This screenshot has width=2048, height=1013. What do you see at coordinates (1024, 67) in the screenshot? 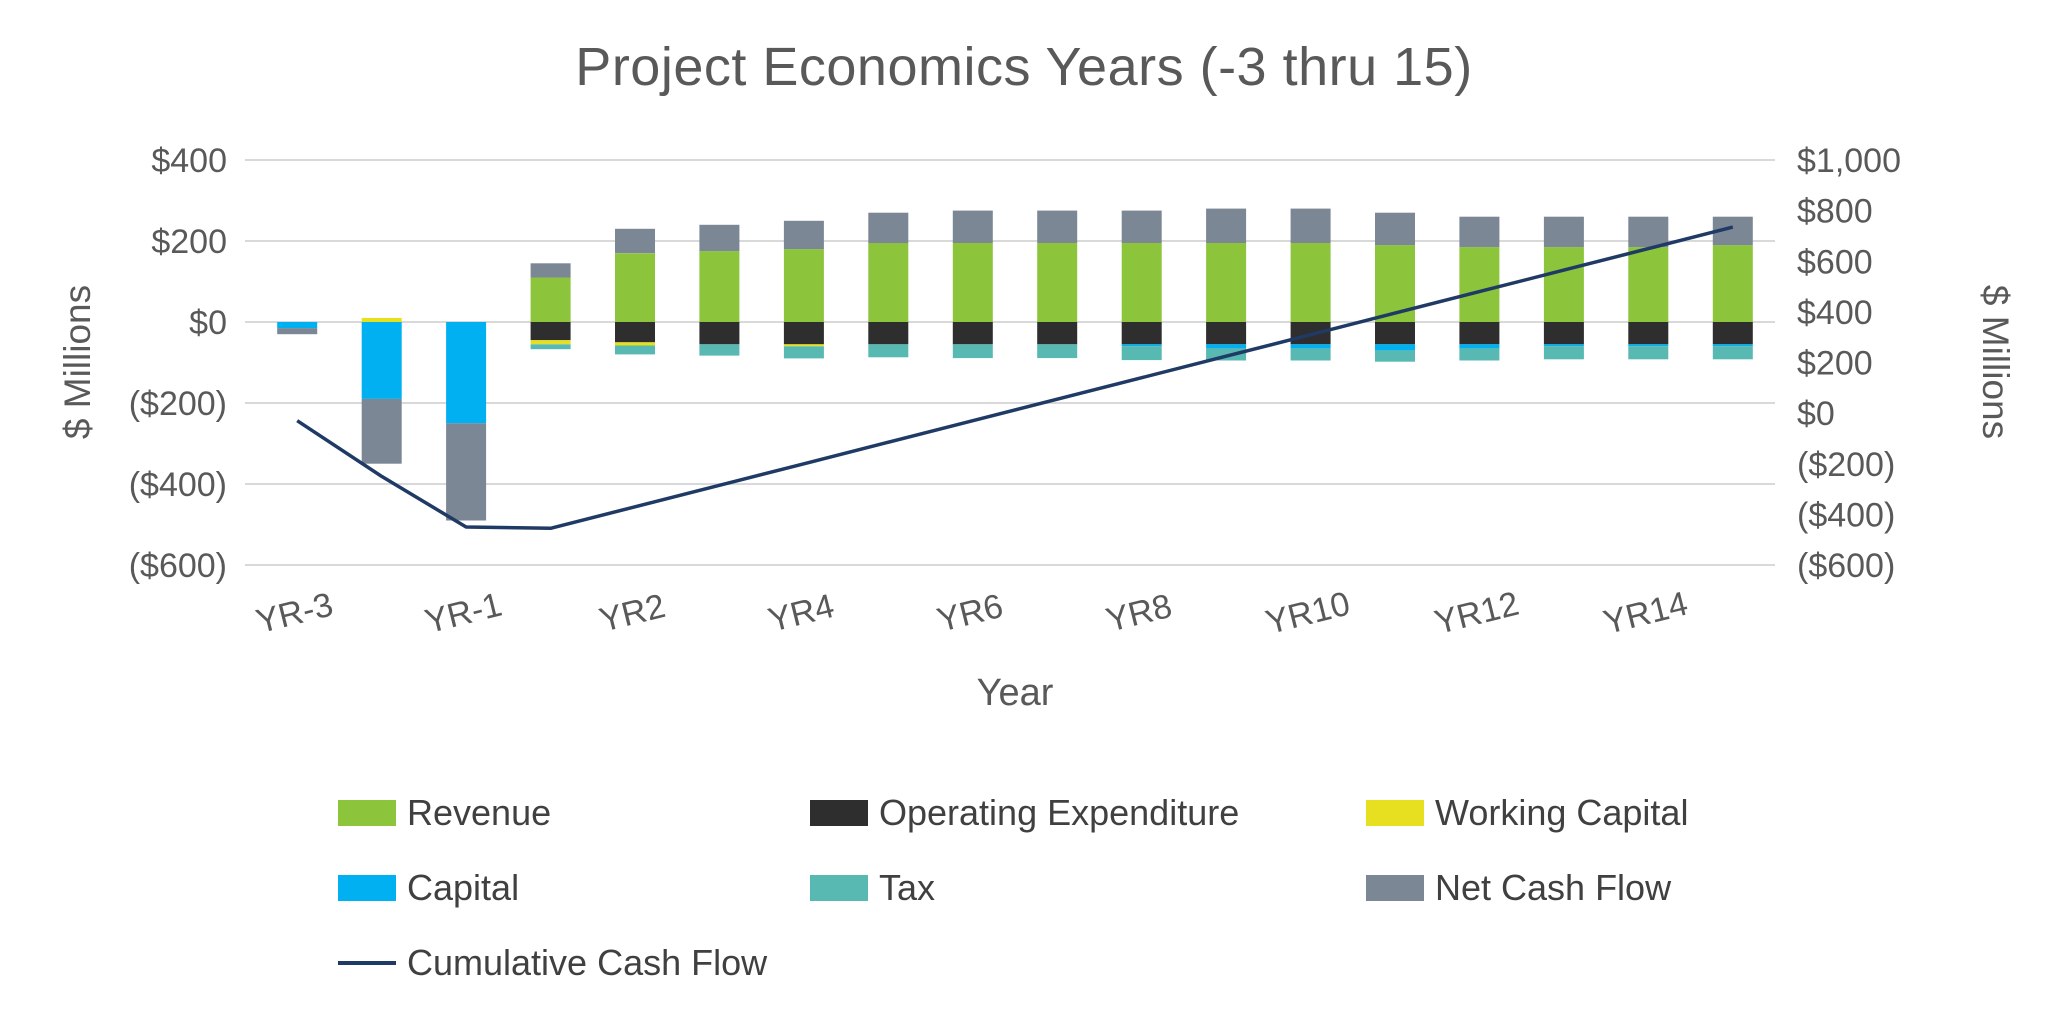
I see `chart-title: Project Economics Years (-3 thru 15)` at bounding box center [1024, 67].